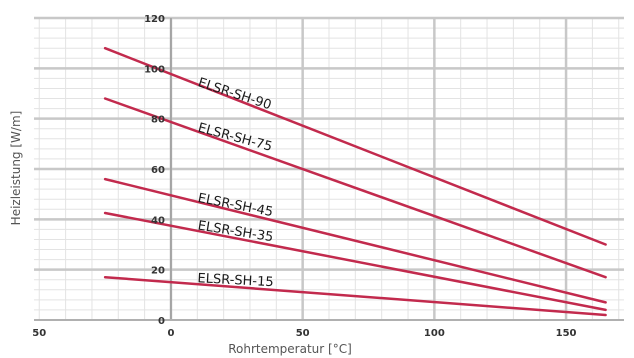 This screenshot has width=634, height=358. What do you see at coordinates (158, 170) in the screenshot?
I see `y-tick-label: 60` at bounding box center [158, 170].